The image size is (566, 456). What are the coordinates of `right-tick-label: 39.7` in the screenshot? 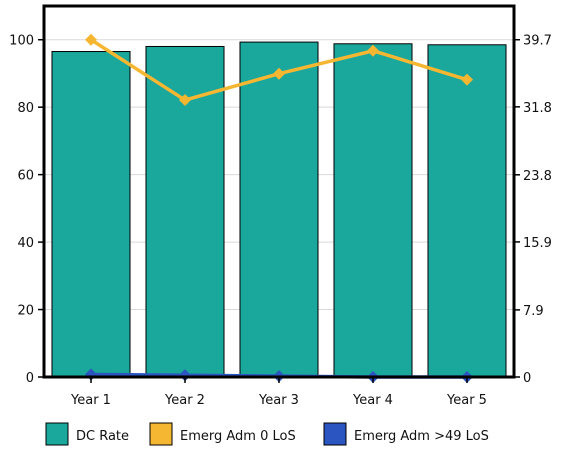 It's located at (537, 41).